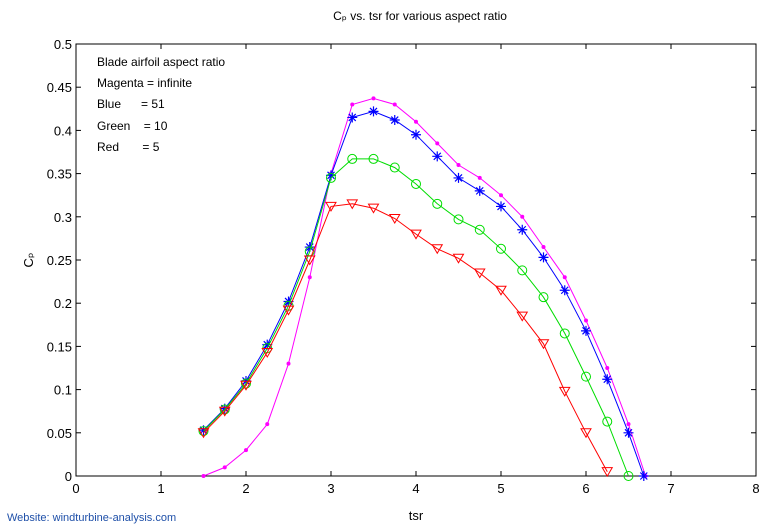  What do you see at coordinates (161, 62) in the screenshot?
I see `annotation-line: Blade airfoil aspect ratio` at bounding box center [161, 62].